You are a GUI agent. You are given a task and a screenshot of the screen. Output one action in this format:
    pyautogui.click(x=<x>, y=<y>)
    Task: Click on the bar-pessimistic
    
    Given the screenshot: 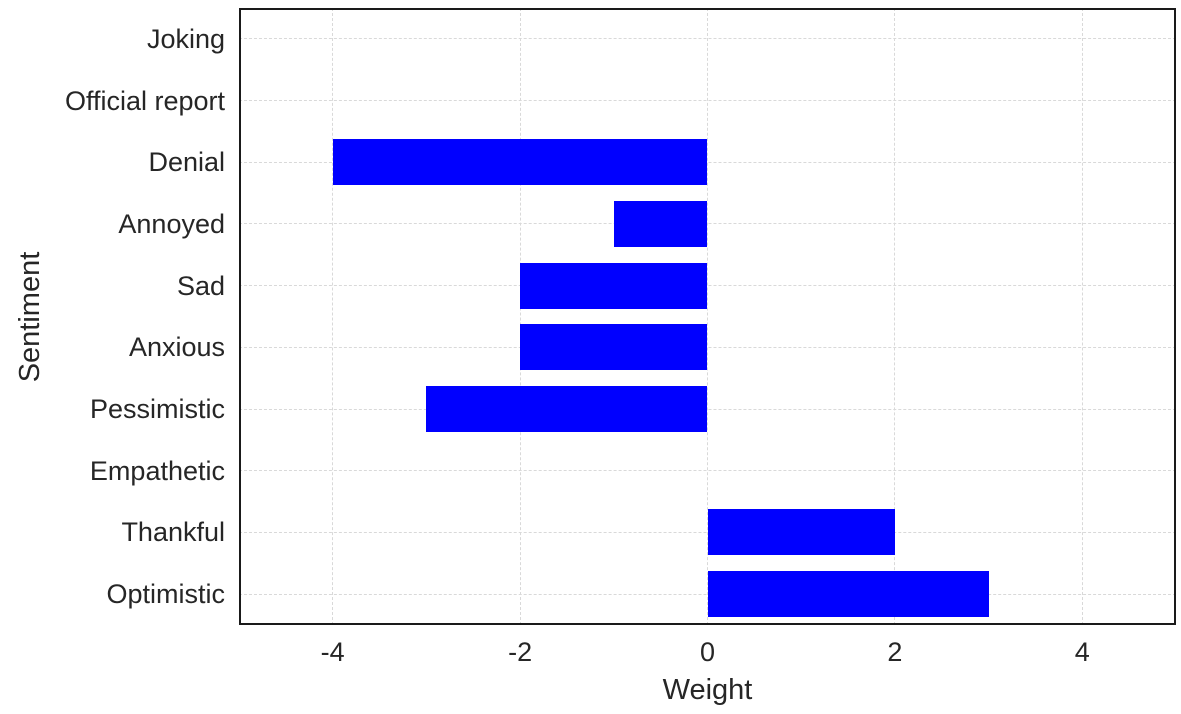 What is the action you would take?
    pyautogui.click(x=567, y=409)
    